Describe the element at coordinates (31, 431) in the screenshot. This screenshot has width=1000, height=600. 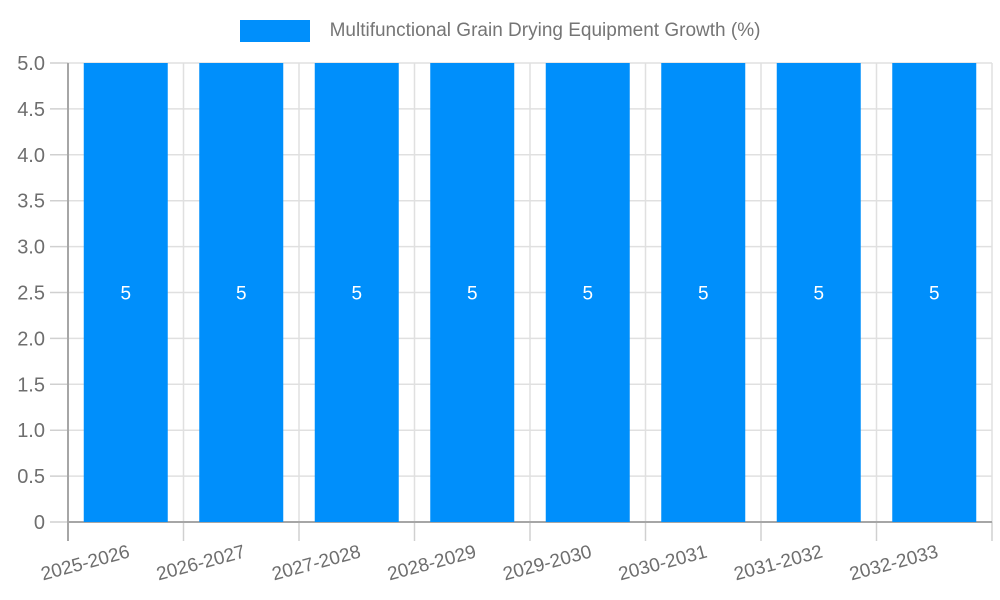
I see `y-axis-label: 1.0` at that location.